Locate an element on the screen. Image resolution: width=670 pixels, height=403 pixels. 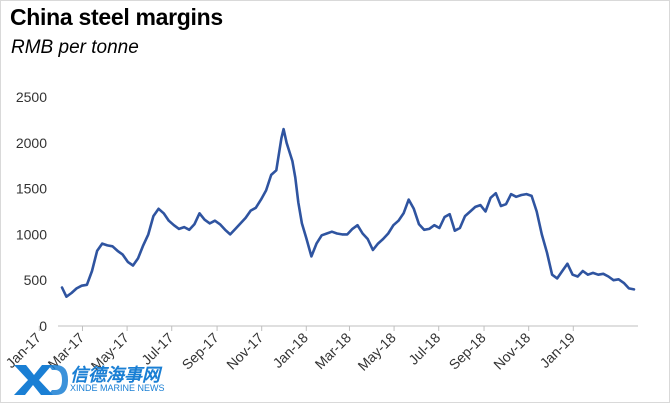
x-tick-label: Sep-18 is located at coordinates (467, 350).